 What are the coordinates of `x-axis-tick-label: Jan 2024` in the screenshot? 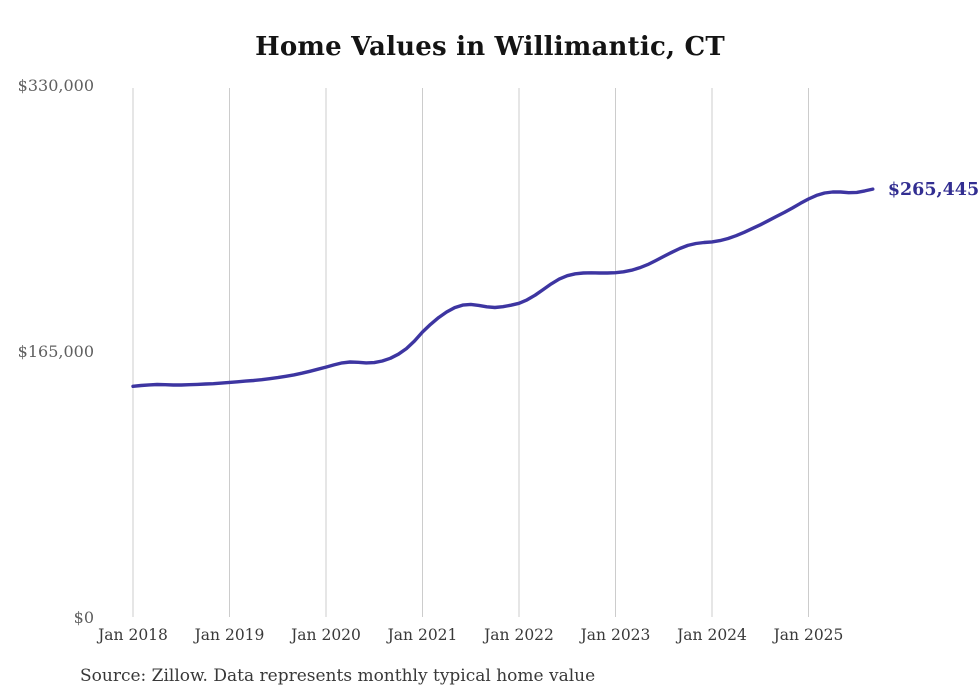 It's located at (711, 635).